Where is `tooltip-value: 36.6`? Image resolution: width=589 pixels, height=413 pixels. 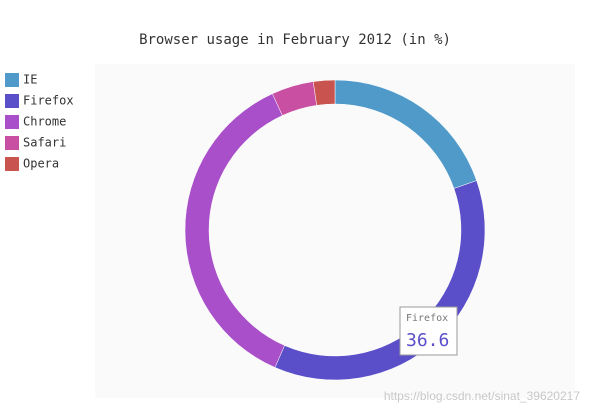 tooltip-value: 36.6 is located at coordinates (427, 340).